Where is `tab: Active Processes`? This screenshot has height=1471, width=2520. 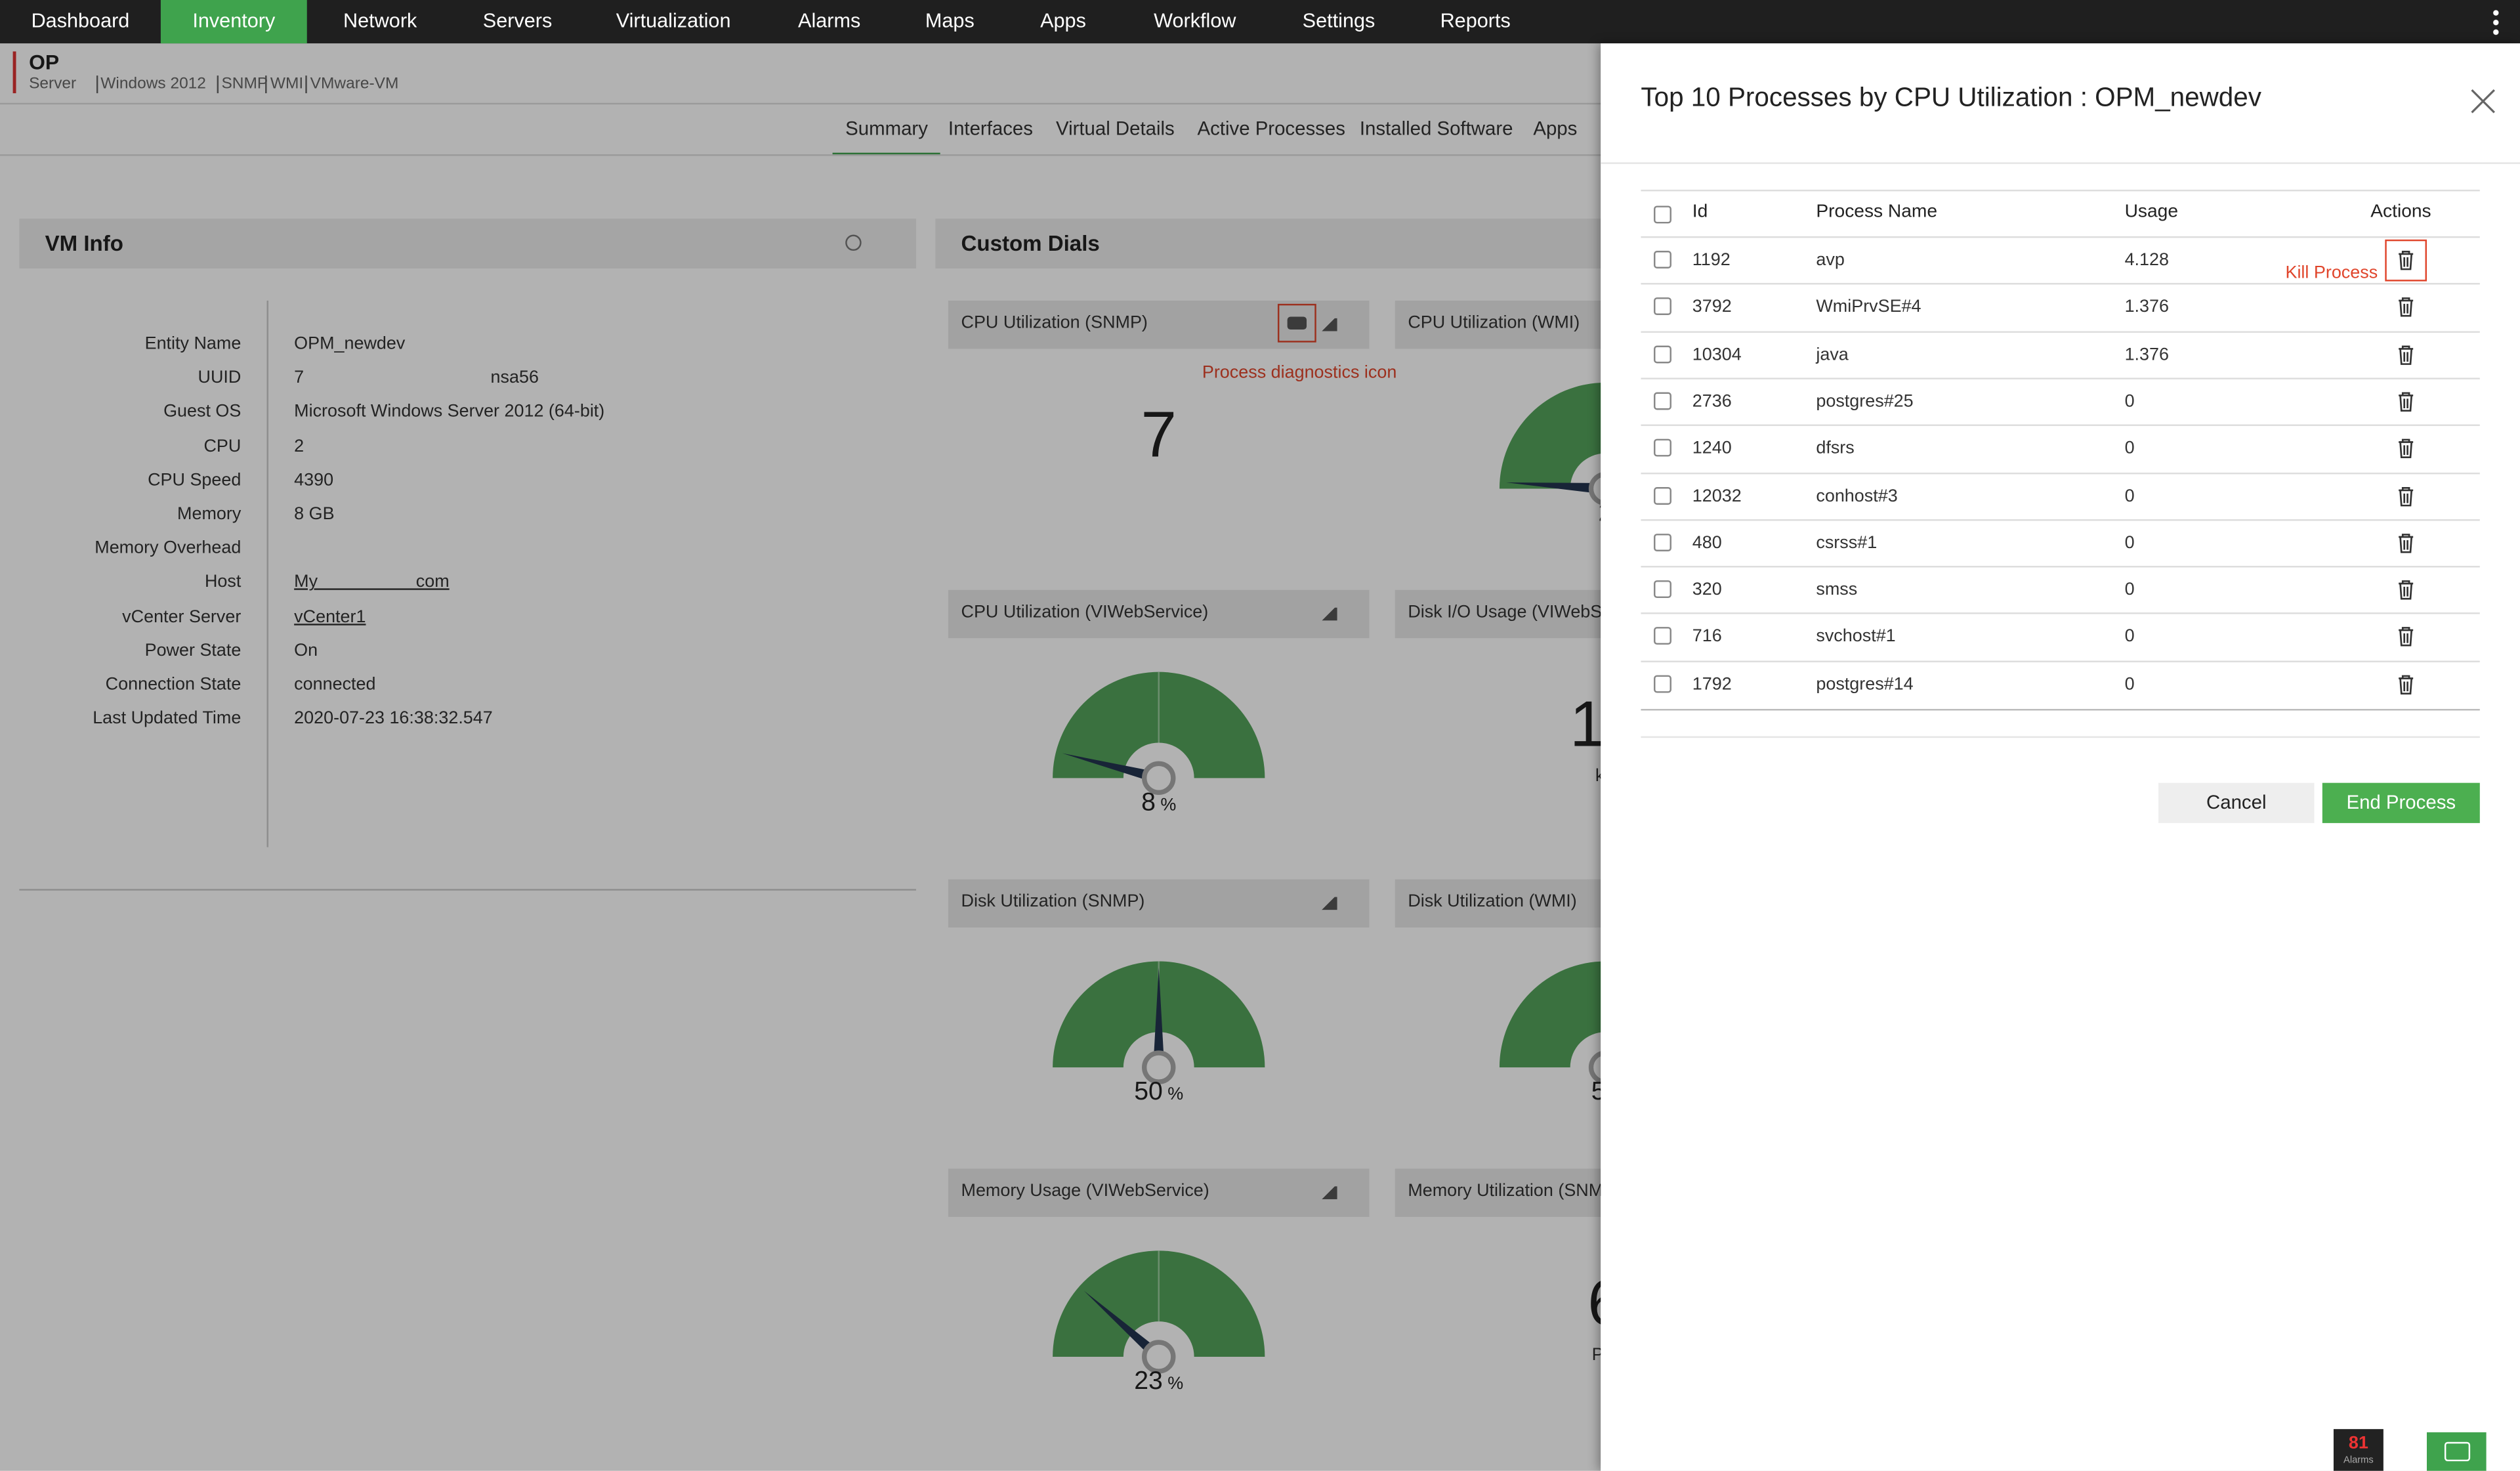
tab: Active Processes is located at coordinates (1271, 128).